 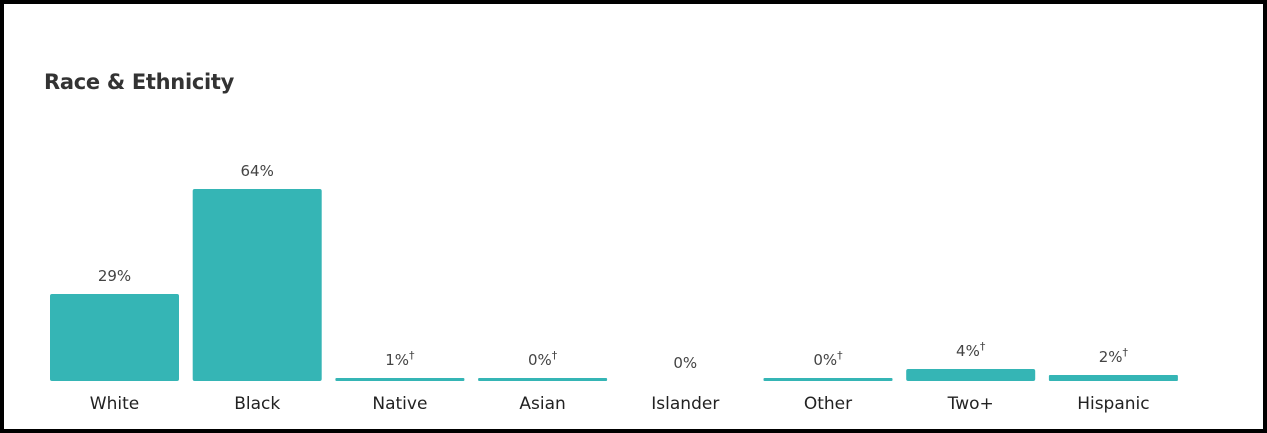 I want to click on bar-native, so click(x=400, y=379).